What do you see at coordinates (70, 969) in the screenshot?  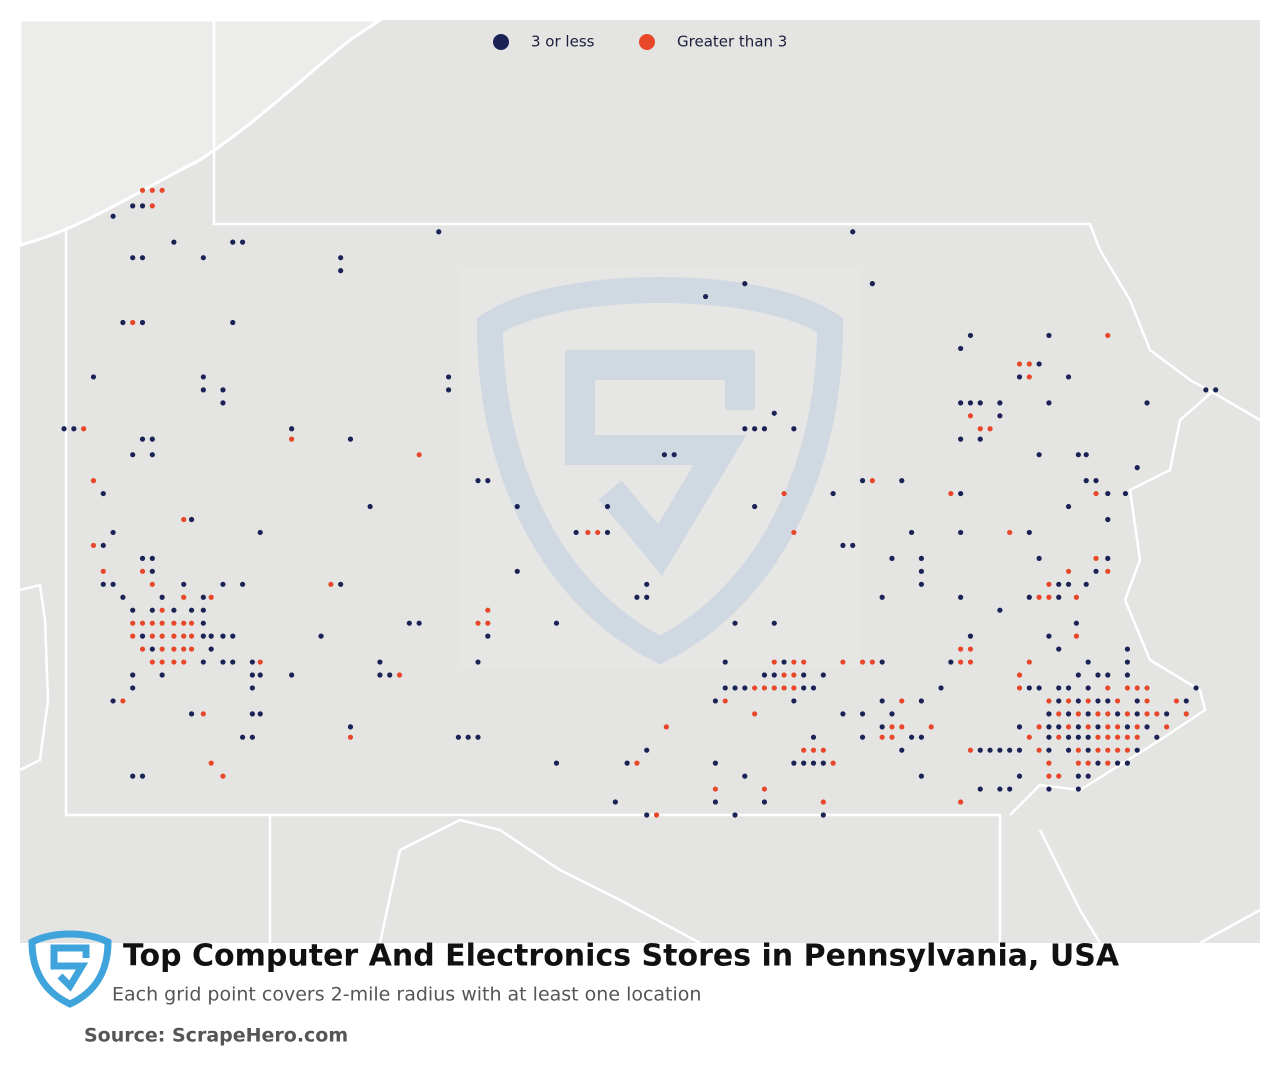 I see `logo` at bounding box center [70, 969].